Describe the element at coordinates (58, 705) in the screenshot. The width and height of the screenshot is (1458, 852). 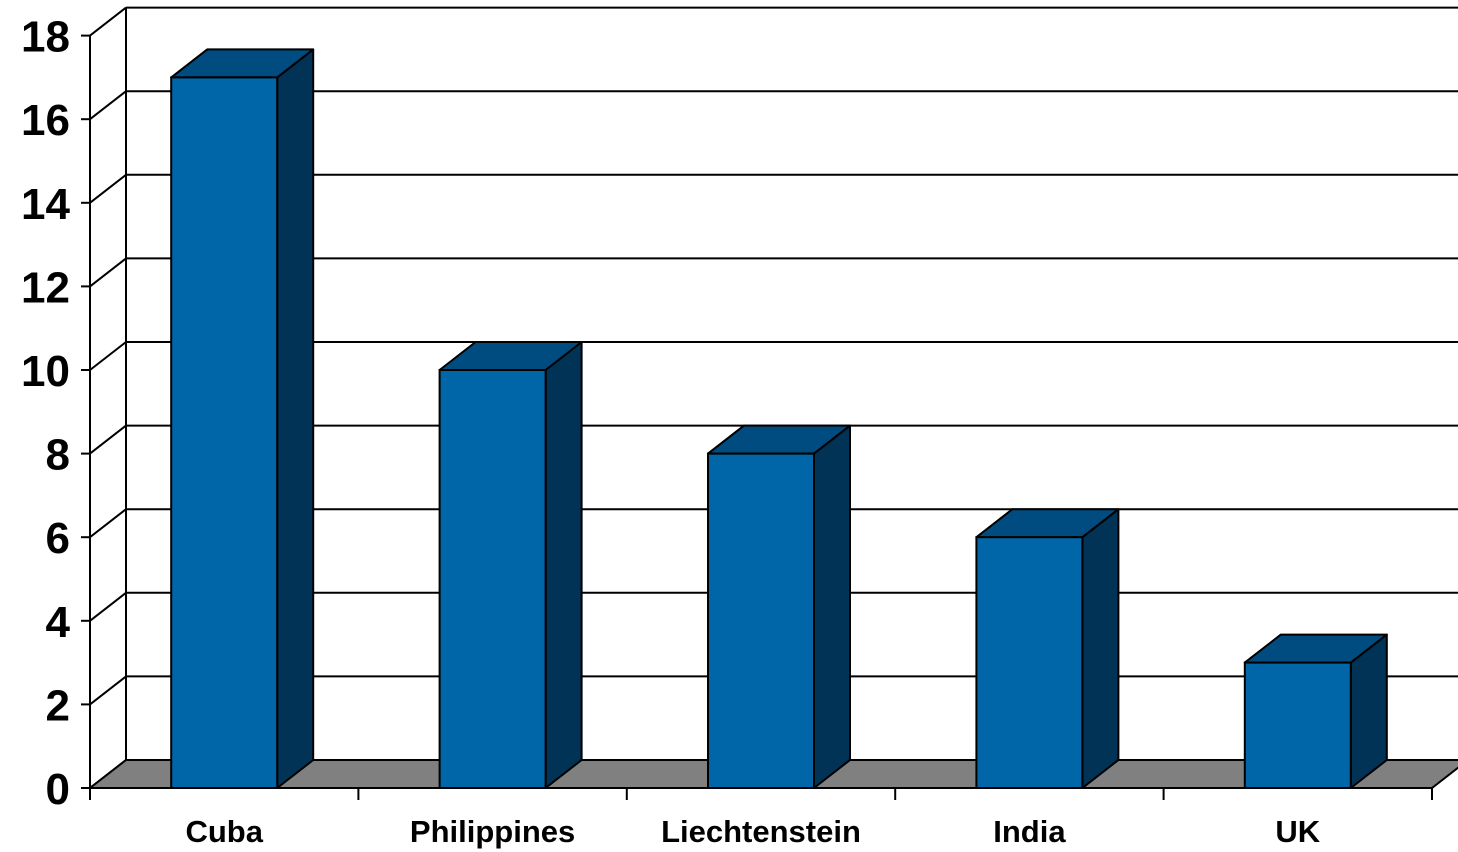
I see `y-tick-label: 2` at that location.